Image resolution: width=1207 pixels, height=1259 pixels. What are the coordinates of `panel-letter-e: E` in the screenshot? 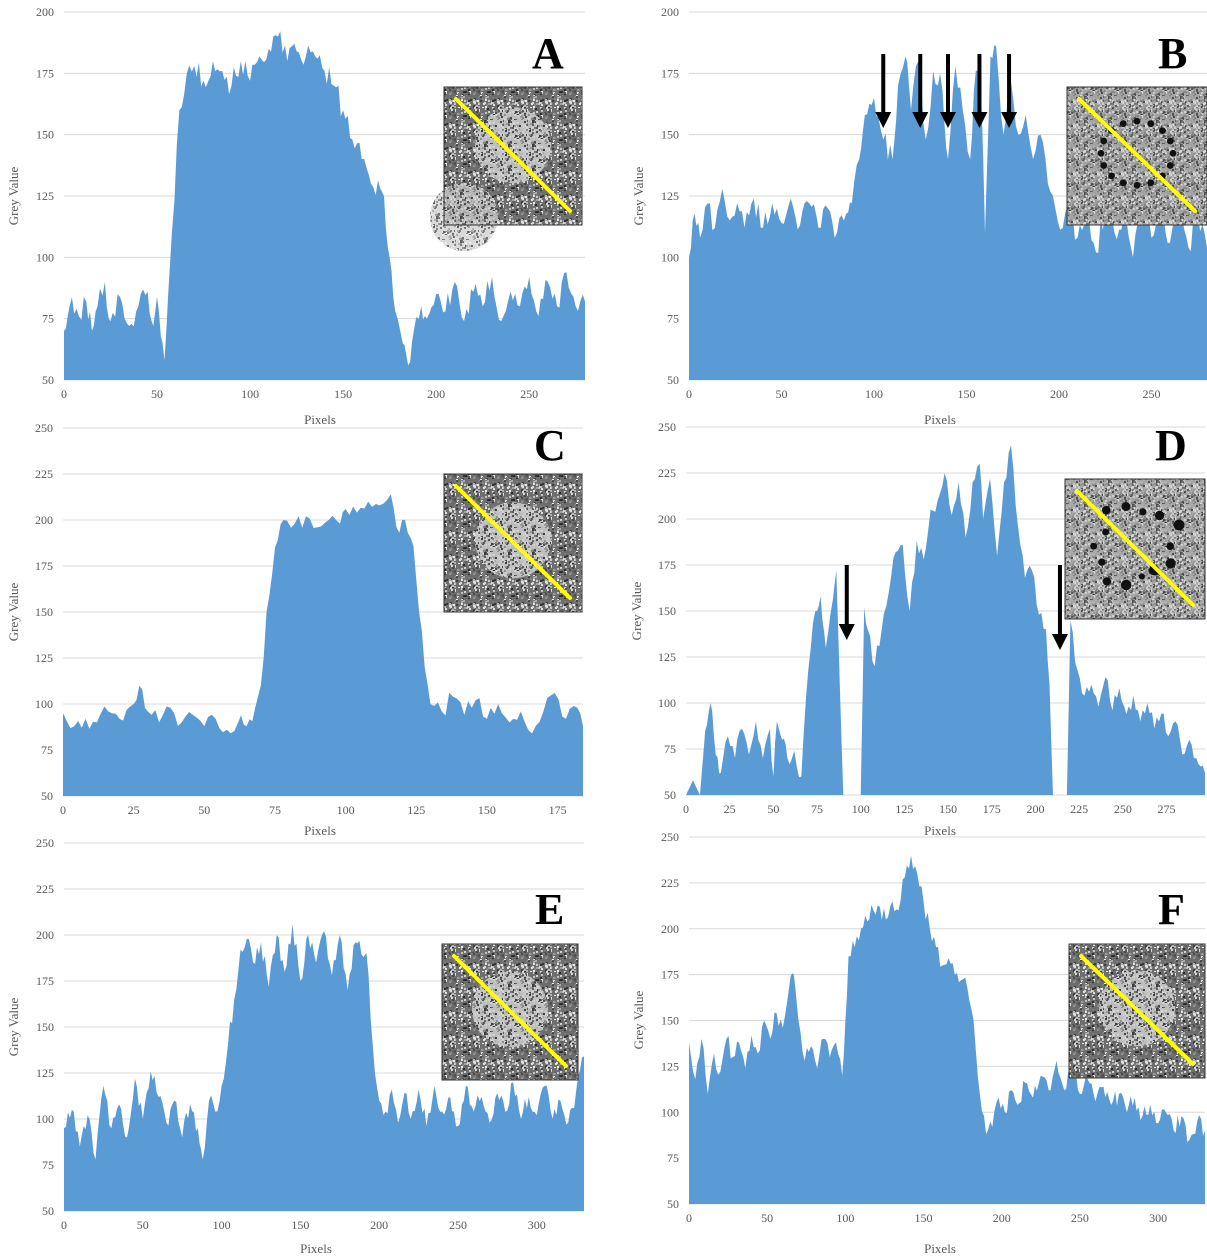 It's located at (549, 909).